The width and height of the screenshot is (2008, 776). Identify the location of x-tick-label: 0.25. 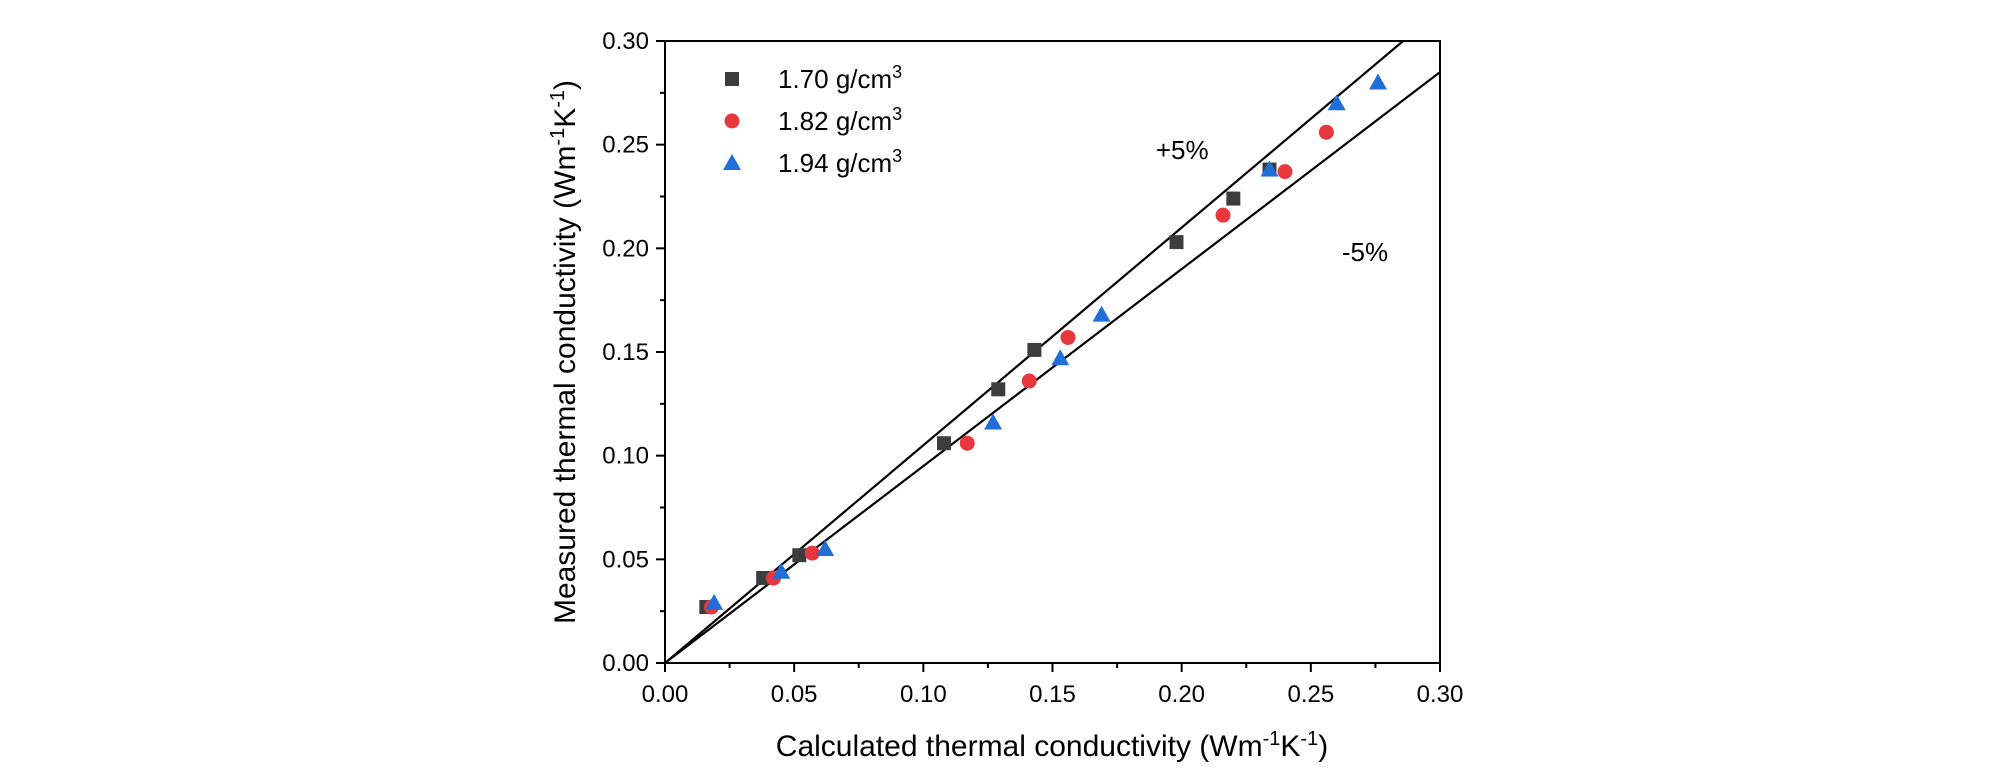
(1310, 694).